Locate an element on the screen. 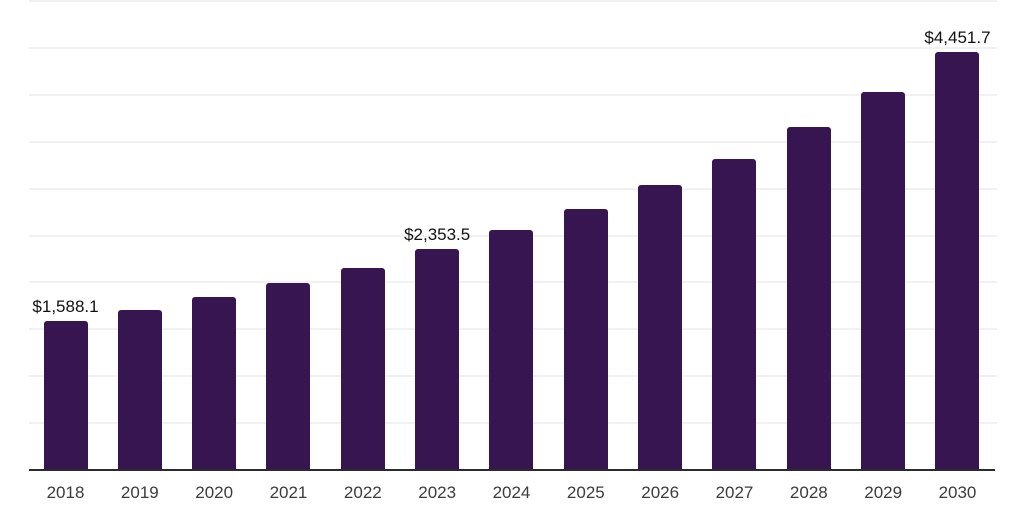 The height and width of the screenshot is (512, 1024). x-tick-2024: 2024 is located at coordinates (511, 492).